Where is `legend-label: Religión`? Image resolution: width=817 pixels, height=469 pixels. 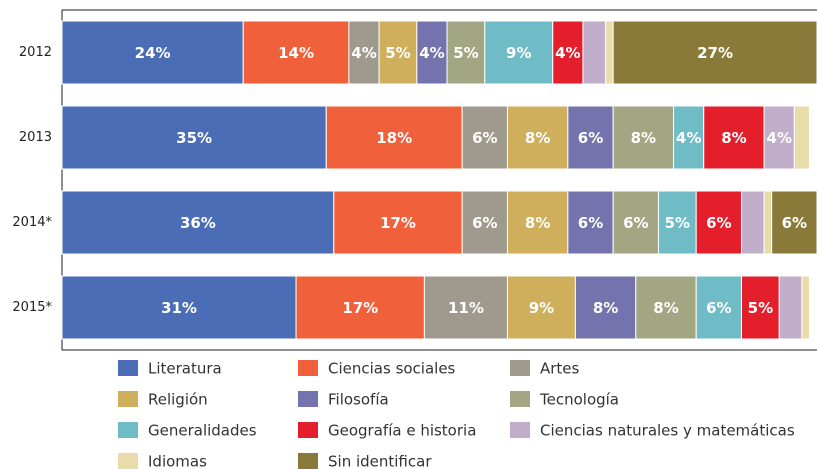
legend-label: Religión is located at coordinates (178, 400).